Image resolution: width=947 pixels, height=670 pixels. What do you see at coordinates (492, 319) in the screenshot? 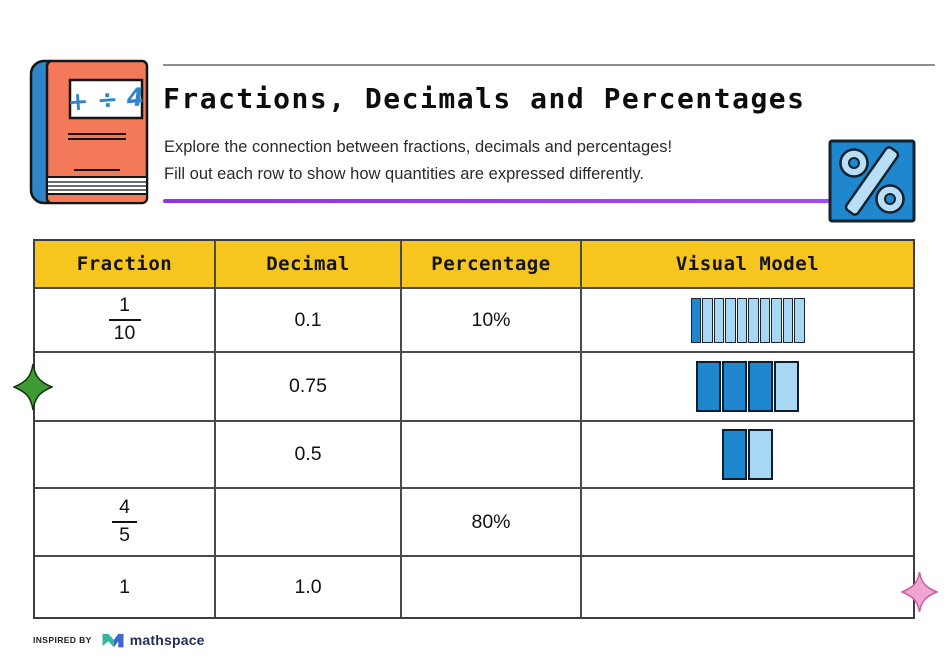
I see `percentage-cell-row1: 10%` at bounding box center [492, 319].